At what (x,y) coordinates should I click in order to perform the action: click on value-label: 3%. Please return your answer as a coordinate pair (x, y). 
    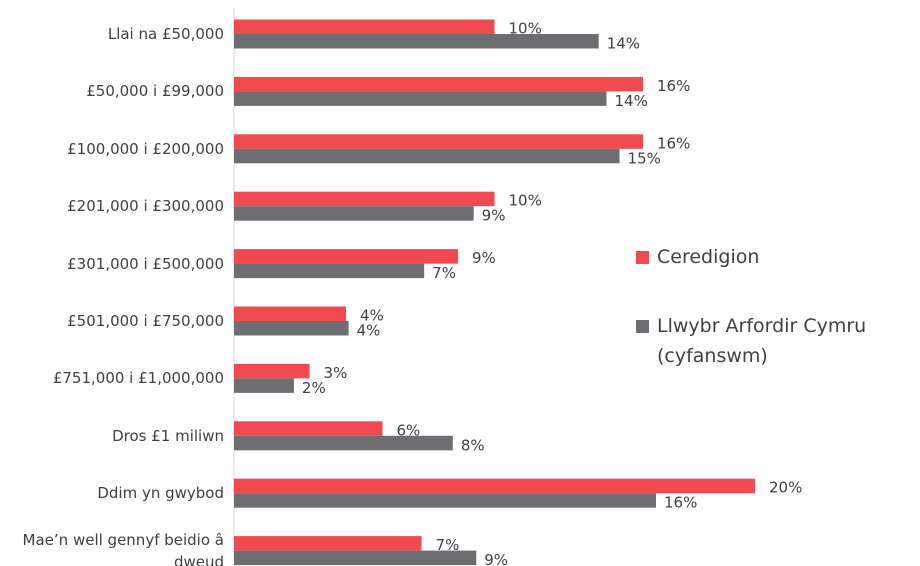
    Looking at the image, I should click on (336, 373).